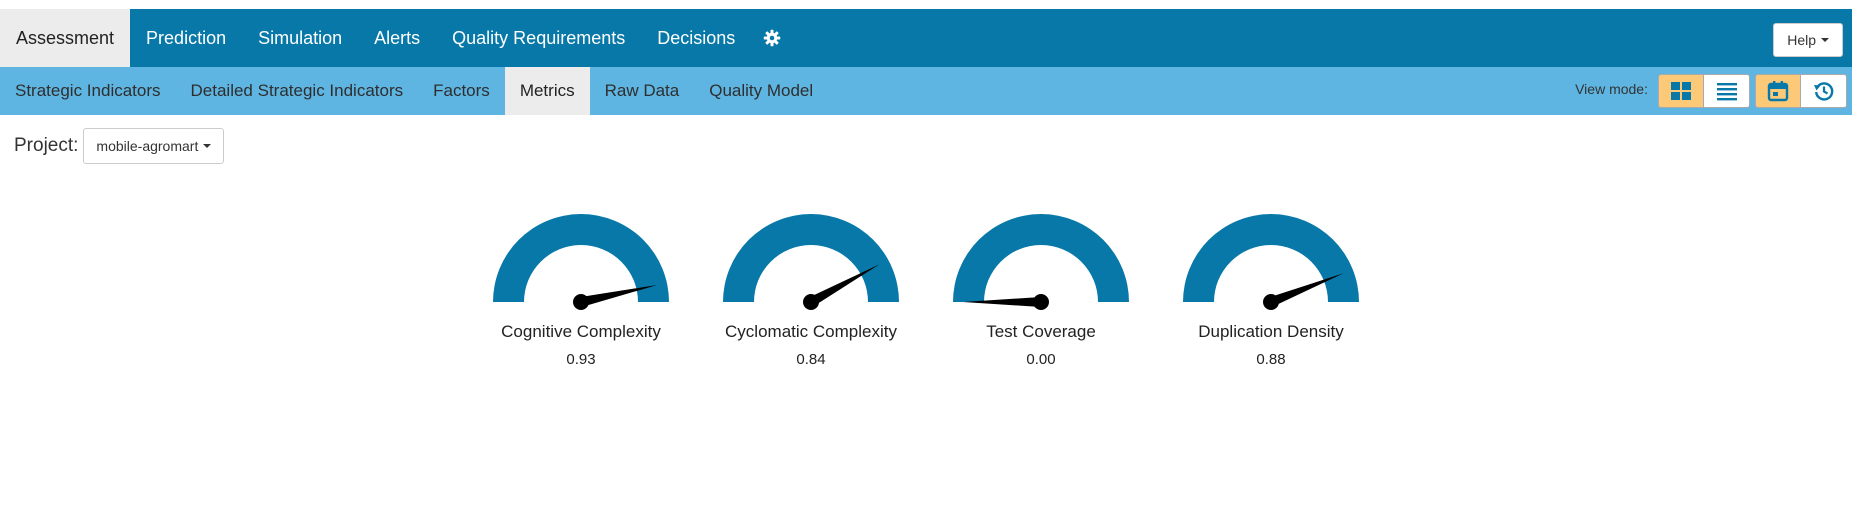 Image resolution: width=1852 pixels, height=520 pixels. What do you see at coordinates (461, 90) in the screenshot?
I see `tab-factors: Factors` at bounding box center [461, 90].